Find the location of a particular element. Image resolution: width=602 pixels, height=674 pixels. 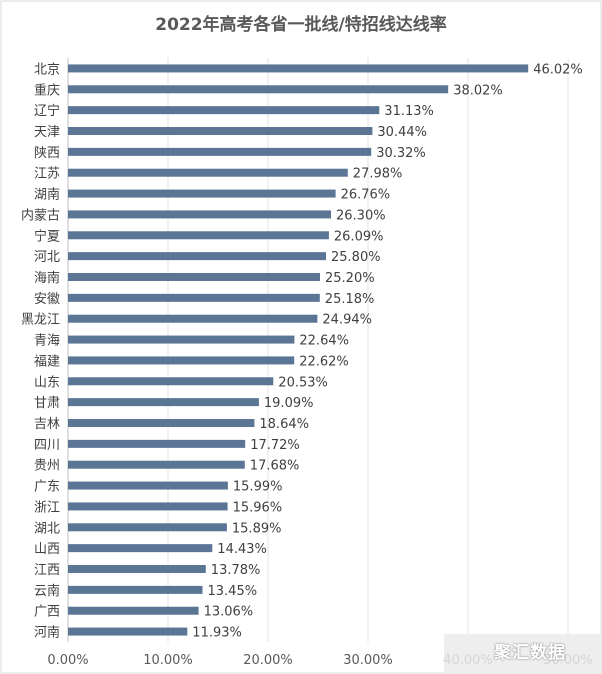

data-label: 13.45% is located at coordinates (233, 591).